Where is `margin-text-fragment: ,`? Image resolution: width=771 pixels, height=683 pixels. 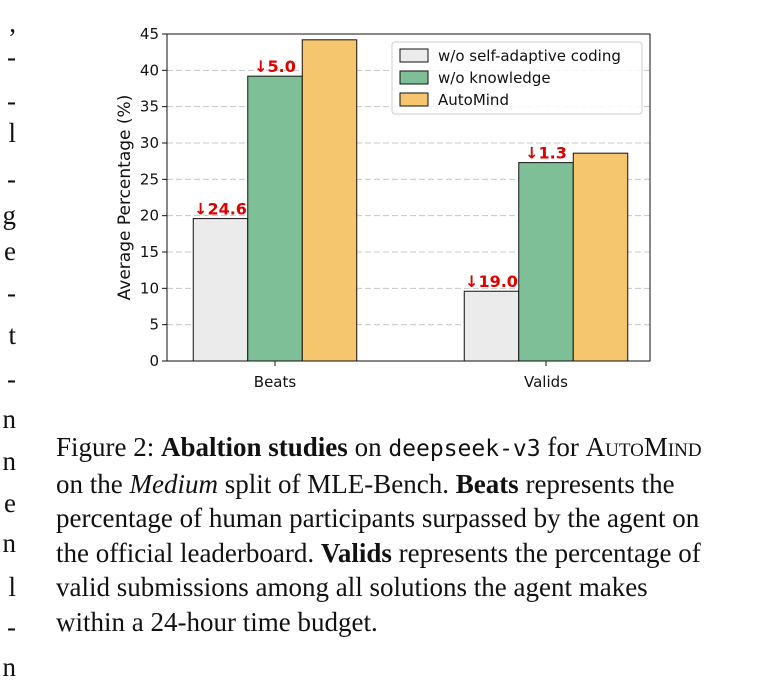 margin-text-fragment: , is located at coordinates (12, 23).